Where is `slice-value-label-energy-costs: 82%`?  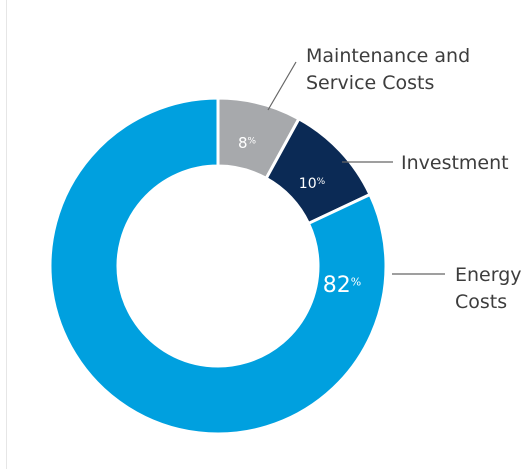 slice-value-label-energy-costs: 82% is located at coordinates (342, 285).